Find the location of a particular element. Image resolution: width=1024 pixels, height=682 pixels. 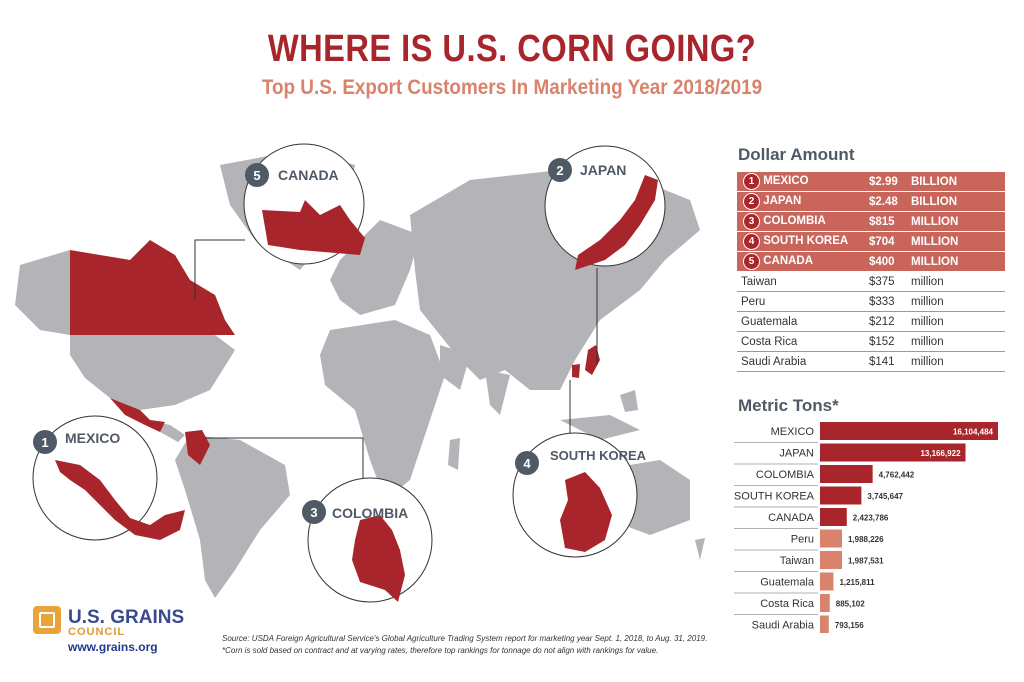

callout-label: COLOMBIA is located at coordinates (370, 513).